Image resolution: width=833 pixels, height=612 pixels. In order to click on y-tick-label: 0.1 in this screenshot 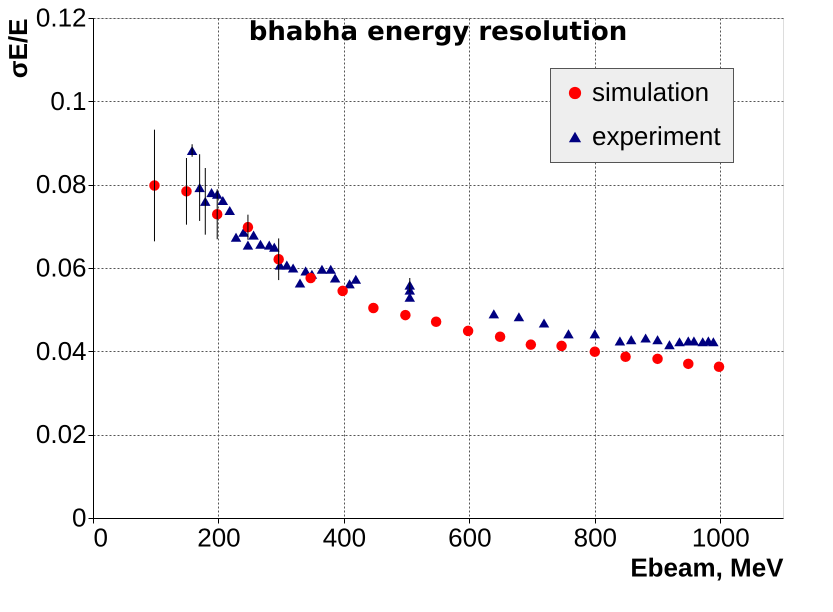, I will do `click(68, 101)`.